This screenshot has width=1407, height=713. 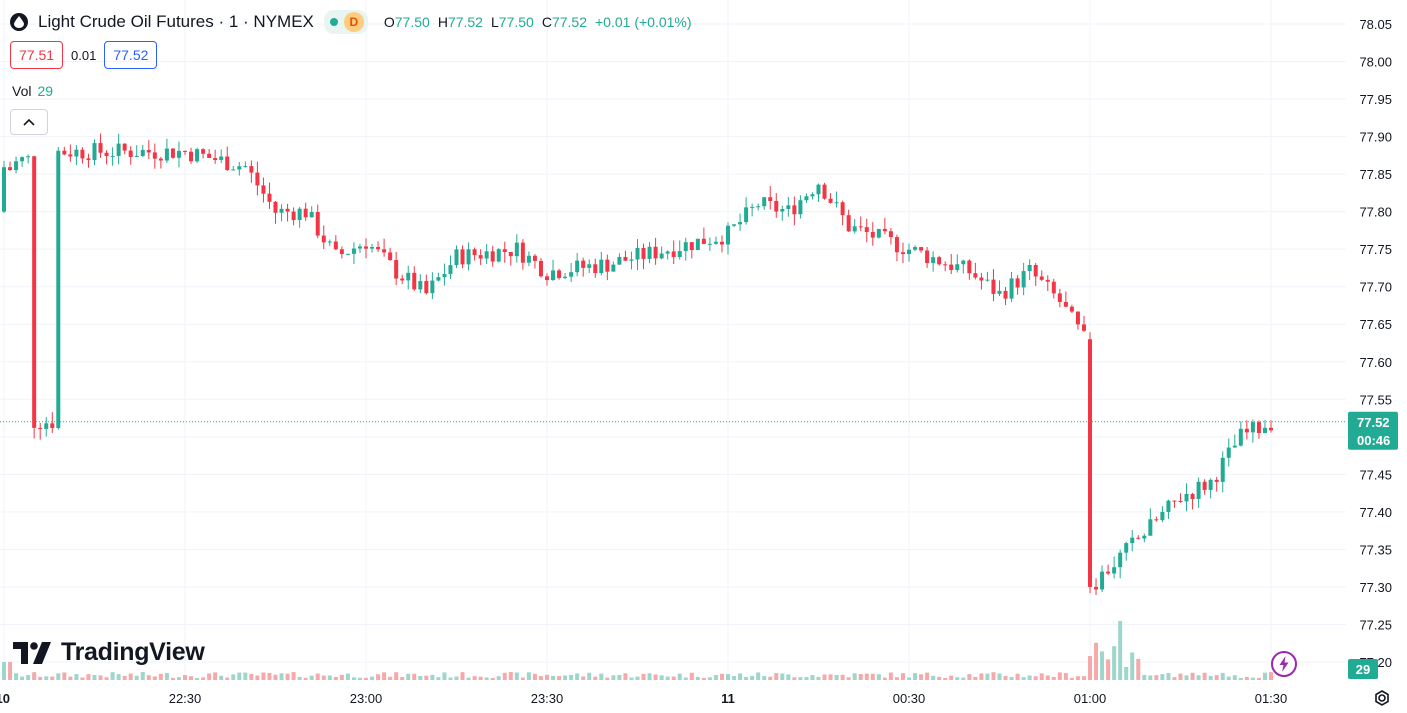 I want to click on buy-button: 77.52, so click(x=131, y=55).